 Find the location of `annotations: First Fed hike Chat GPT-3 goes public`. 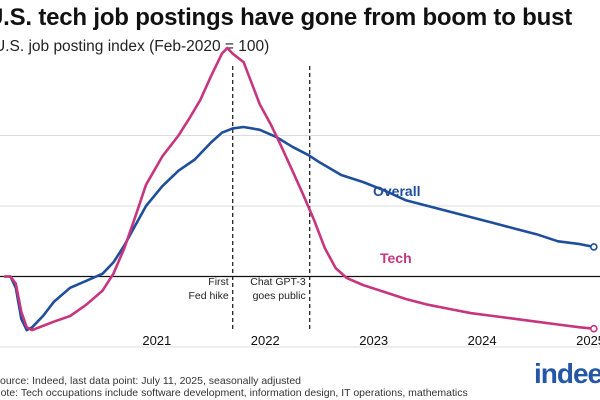

annotations: First Fed hike Chat GPT-3 goes public is located at coordinates (249, 199).